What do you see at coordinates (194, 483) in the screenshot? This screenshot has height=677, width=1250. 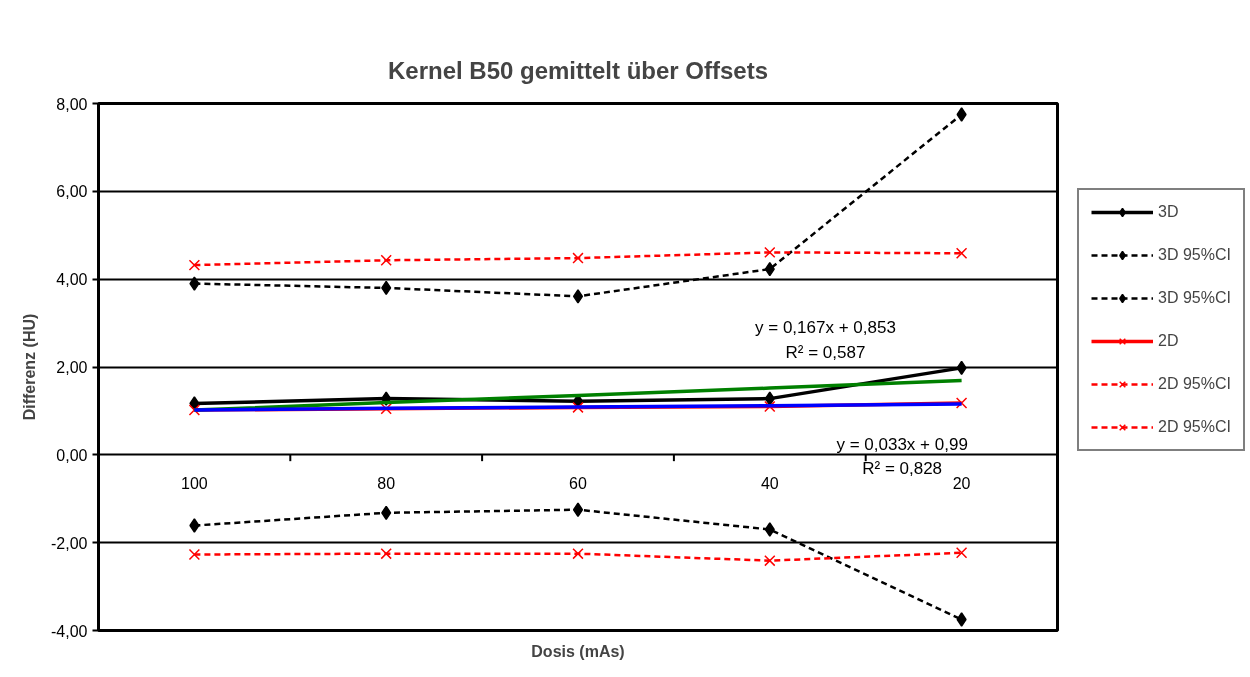 I see `x-tick-label: 100` at bounding box center [194, 483].